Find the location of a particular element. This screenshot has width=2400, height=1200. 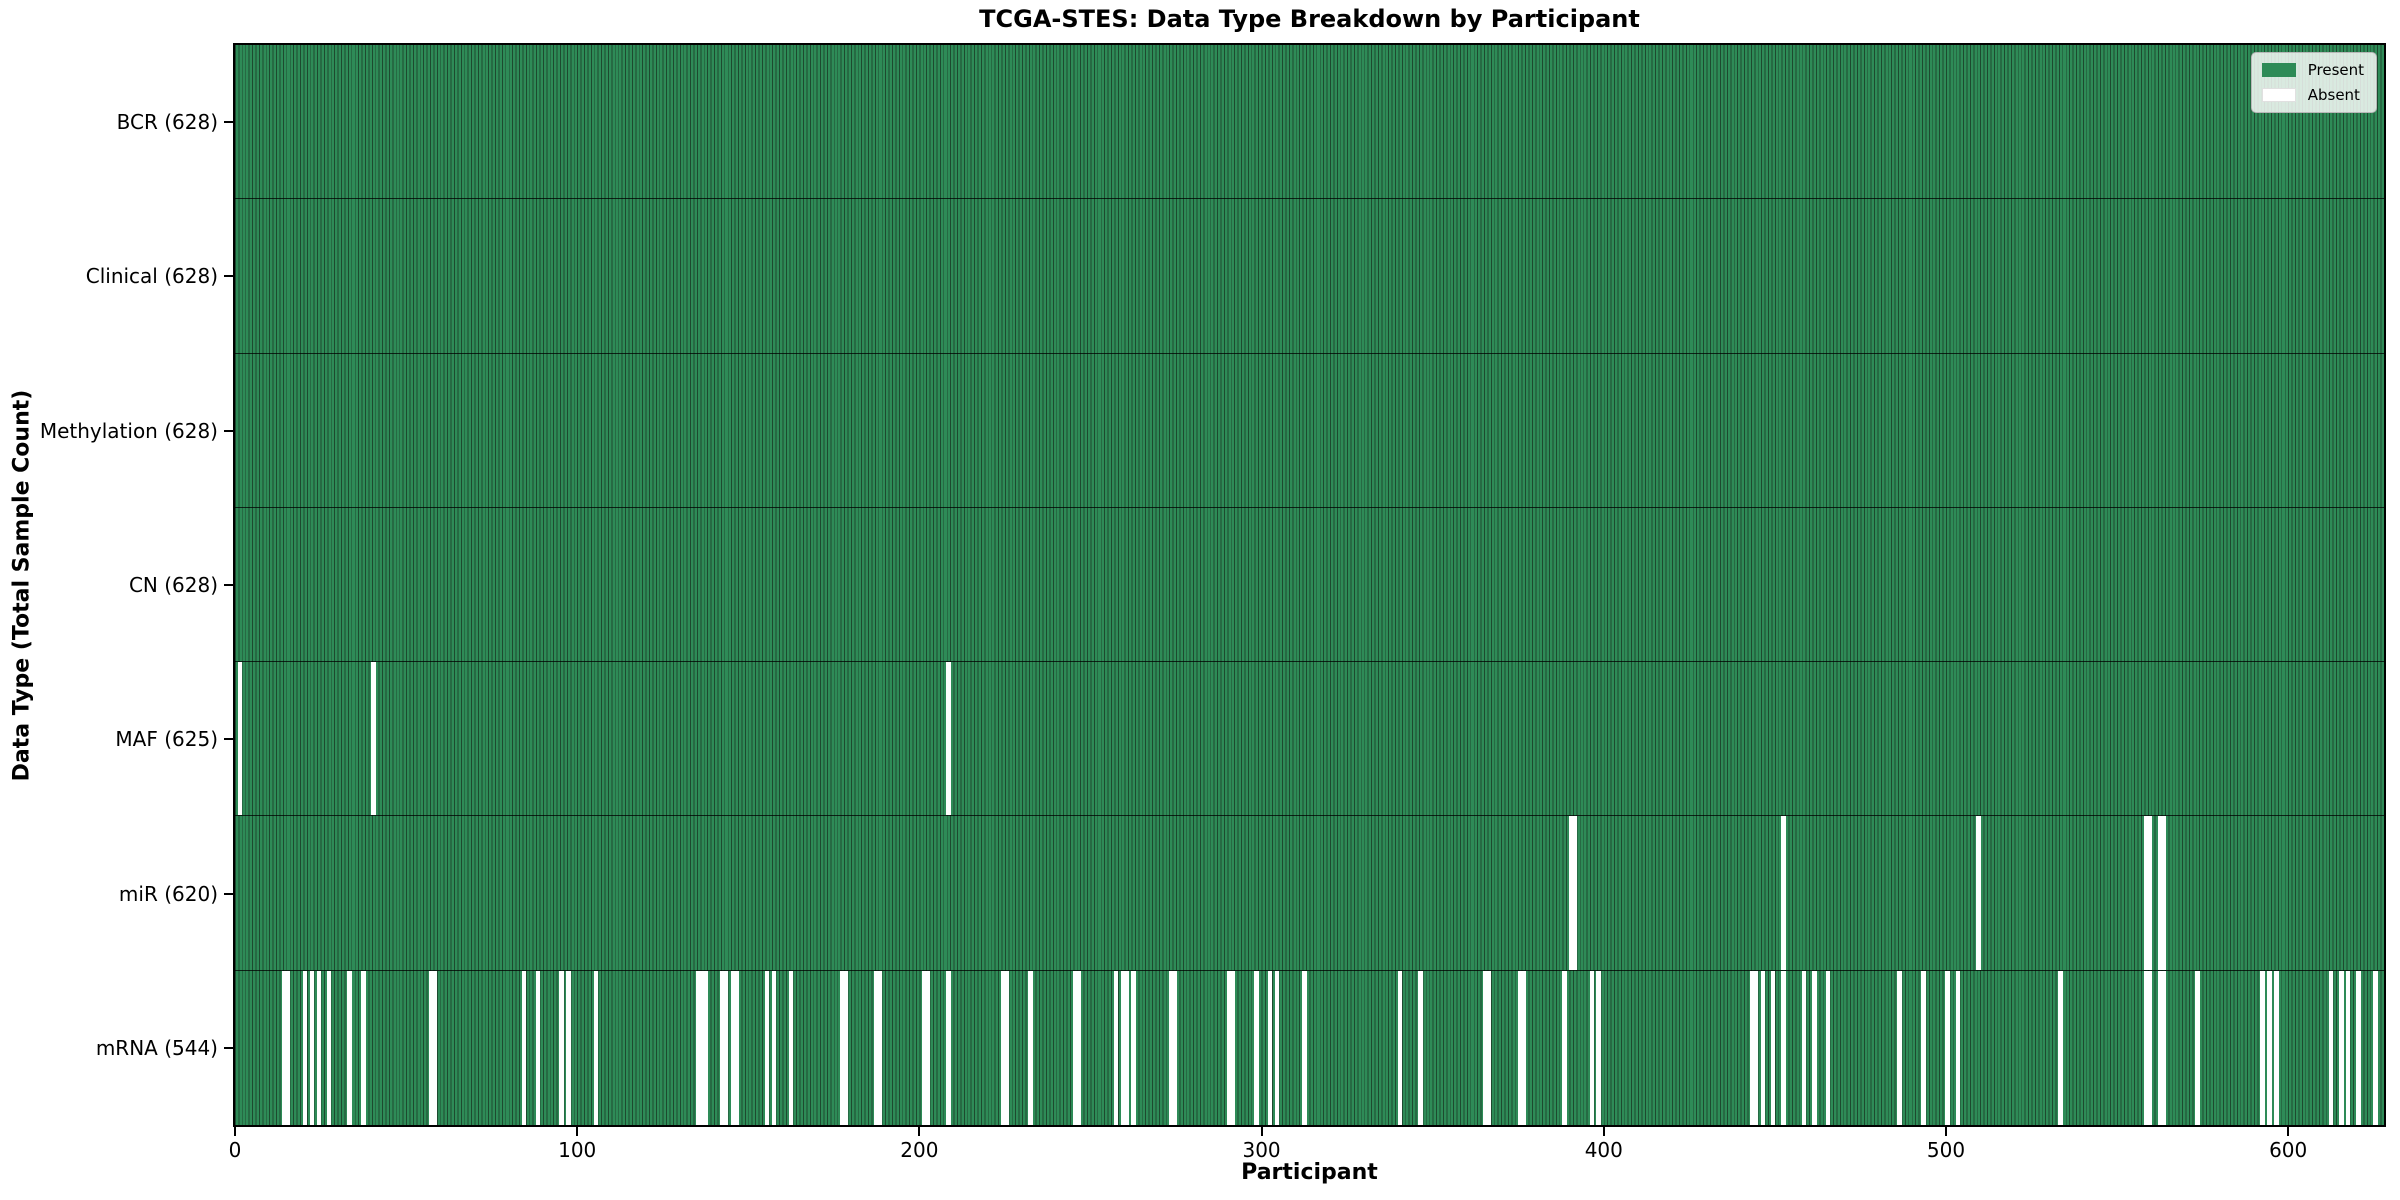

y-tick-label-Methylation: Methylation (628) is located at coordinates (128, 430).